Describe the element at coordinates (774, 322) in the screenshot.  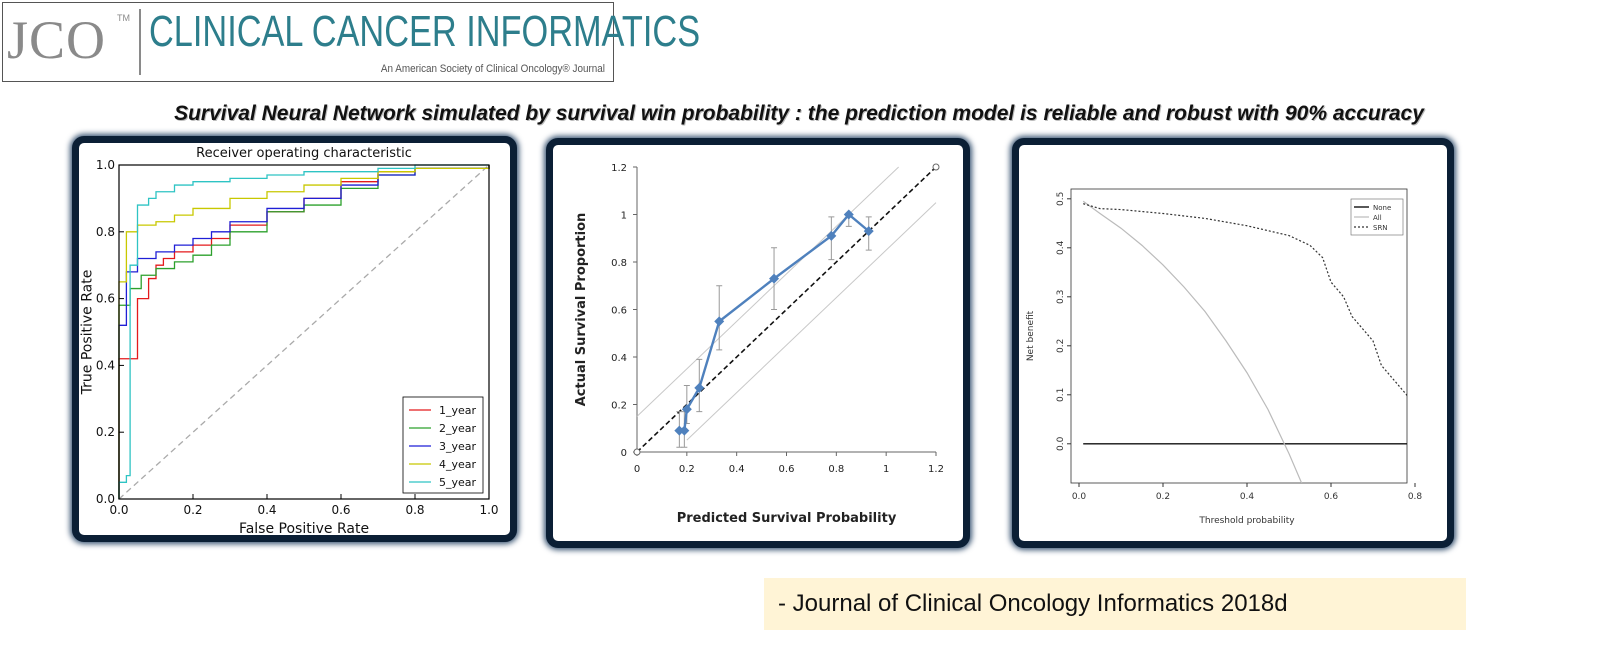
I see `cal-observed-line` at that location.